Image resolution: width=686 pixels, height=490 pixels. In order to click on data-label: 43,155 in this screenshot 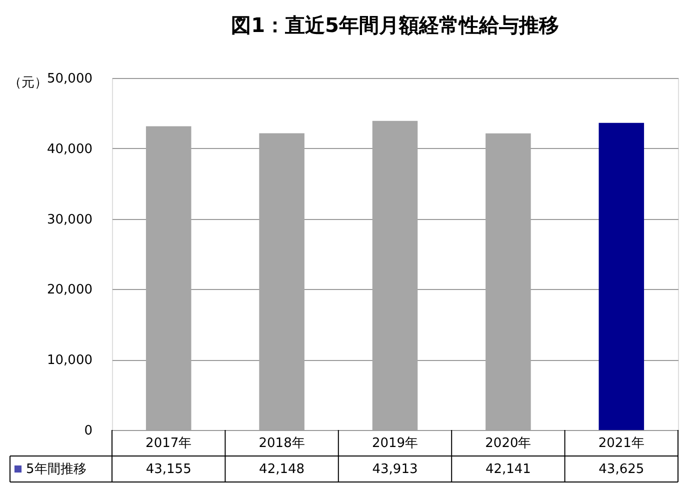, I will do `click(169, 469)`.